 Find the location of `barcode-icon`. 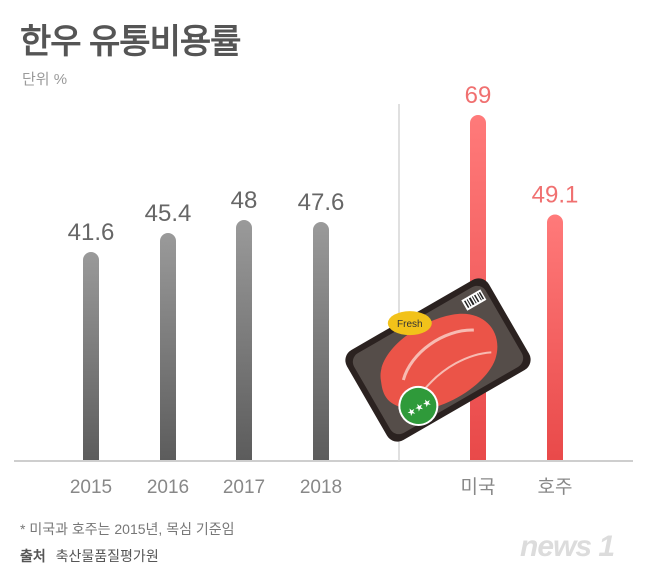

barcode-icon is located at coordinates (474, 300).